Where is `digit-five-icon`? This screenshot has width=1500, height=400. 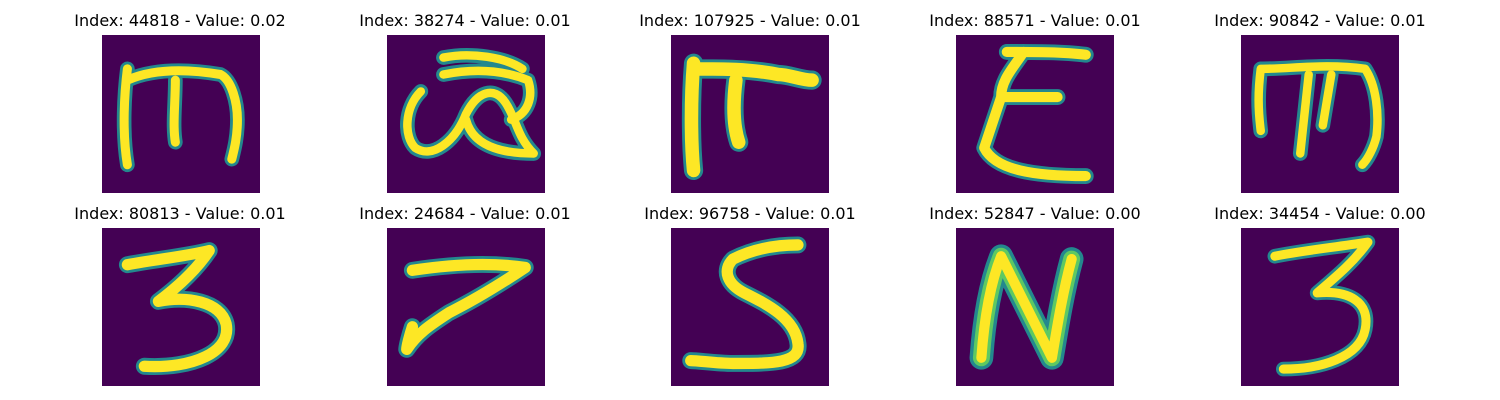 digit-five-icon is located at coordinates (744, 304).